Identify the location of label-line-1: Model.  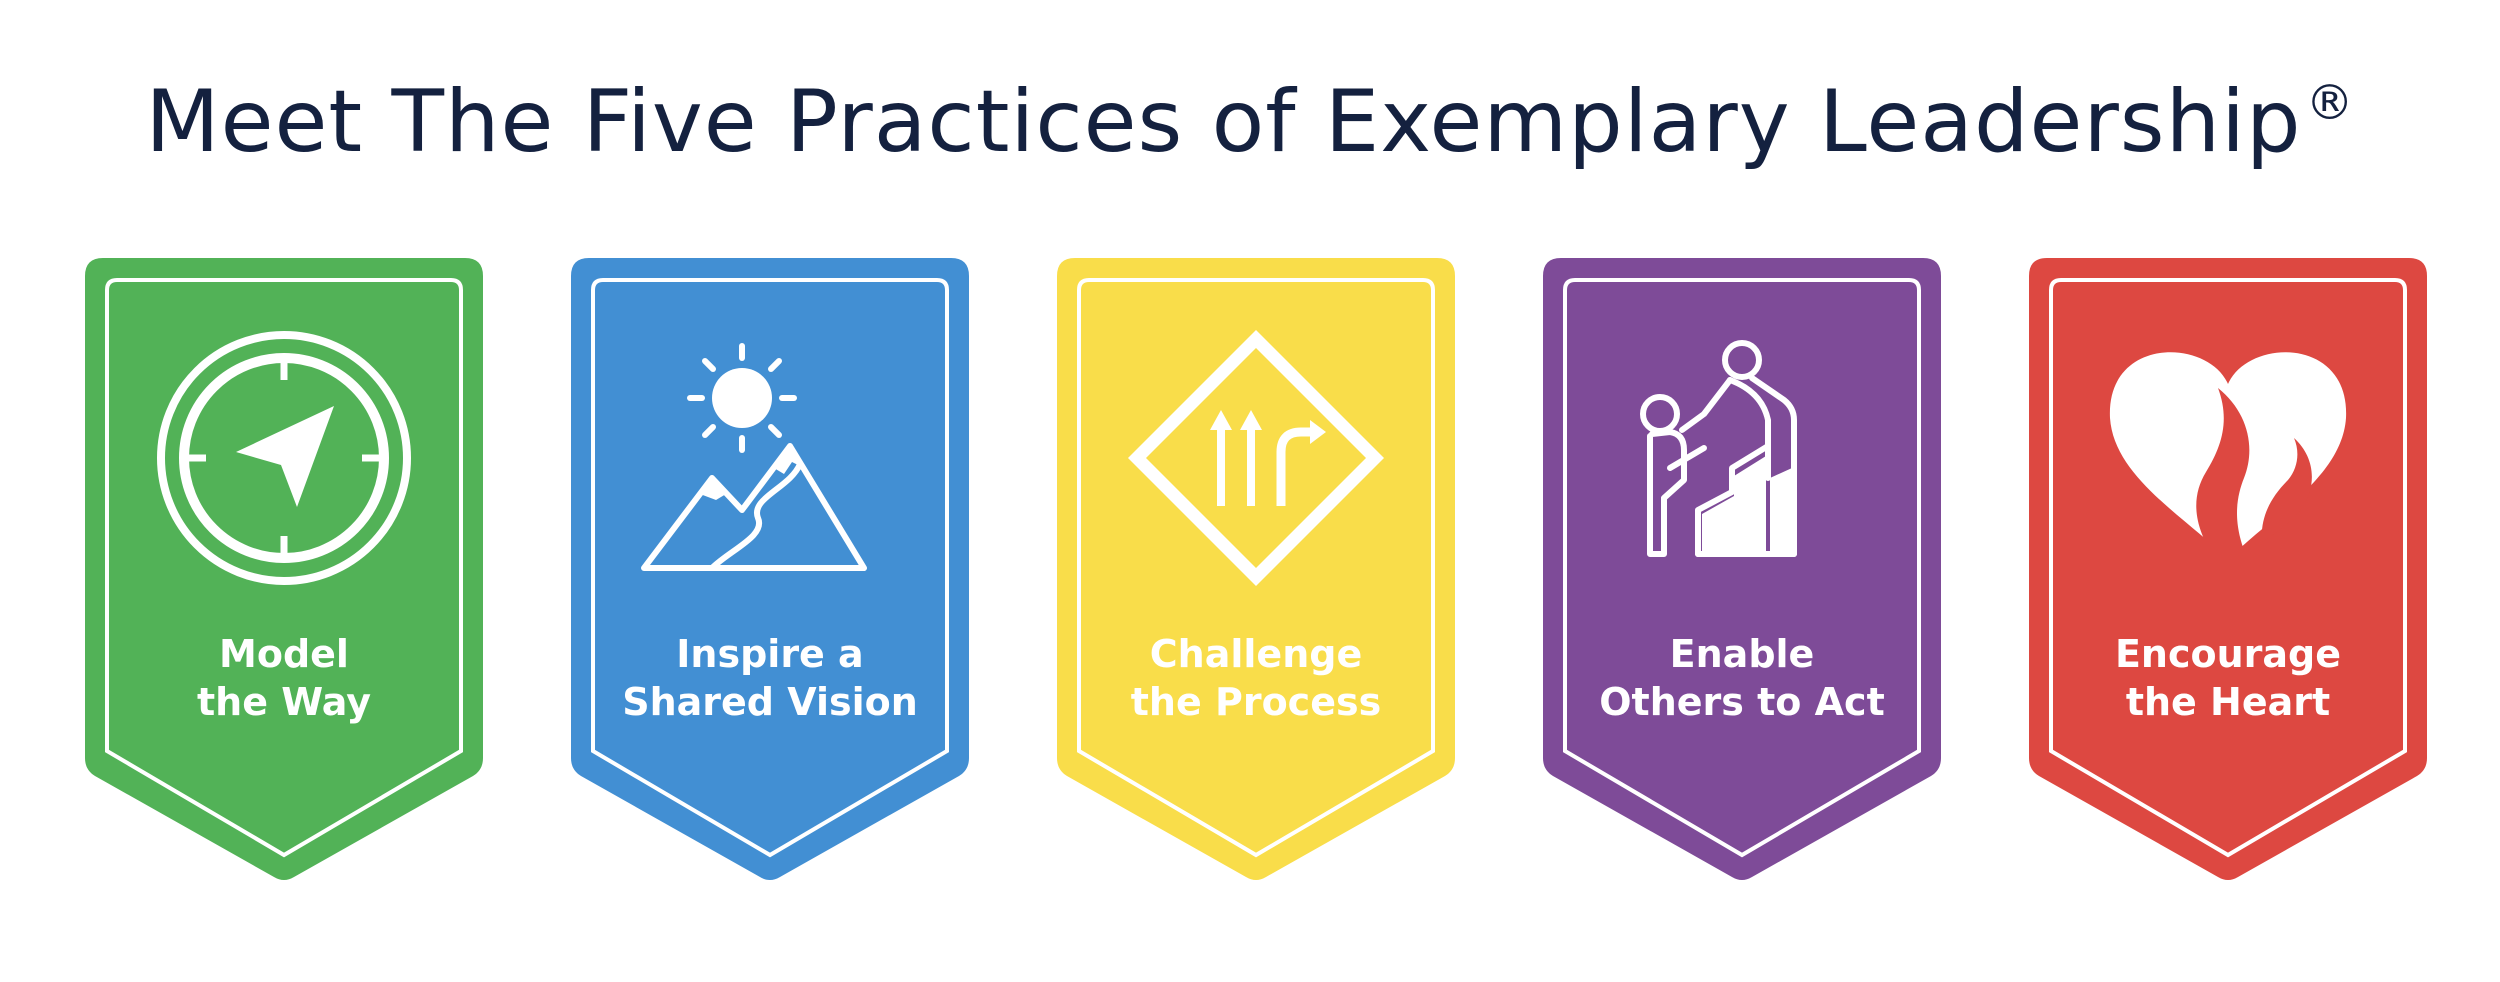
(284, 654).